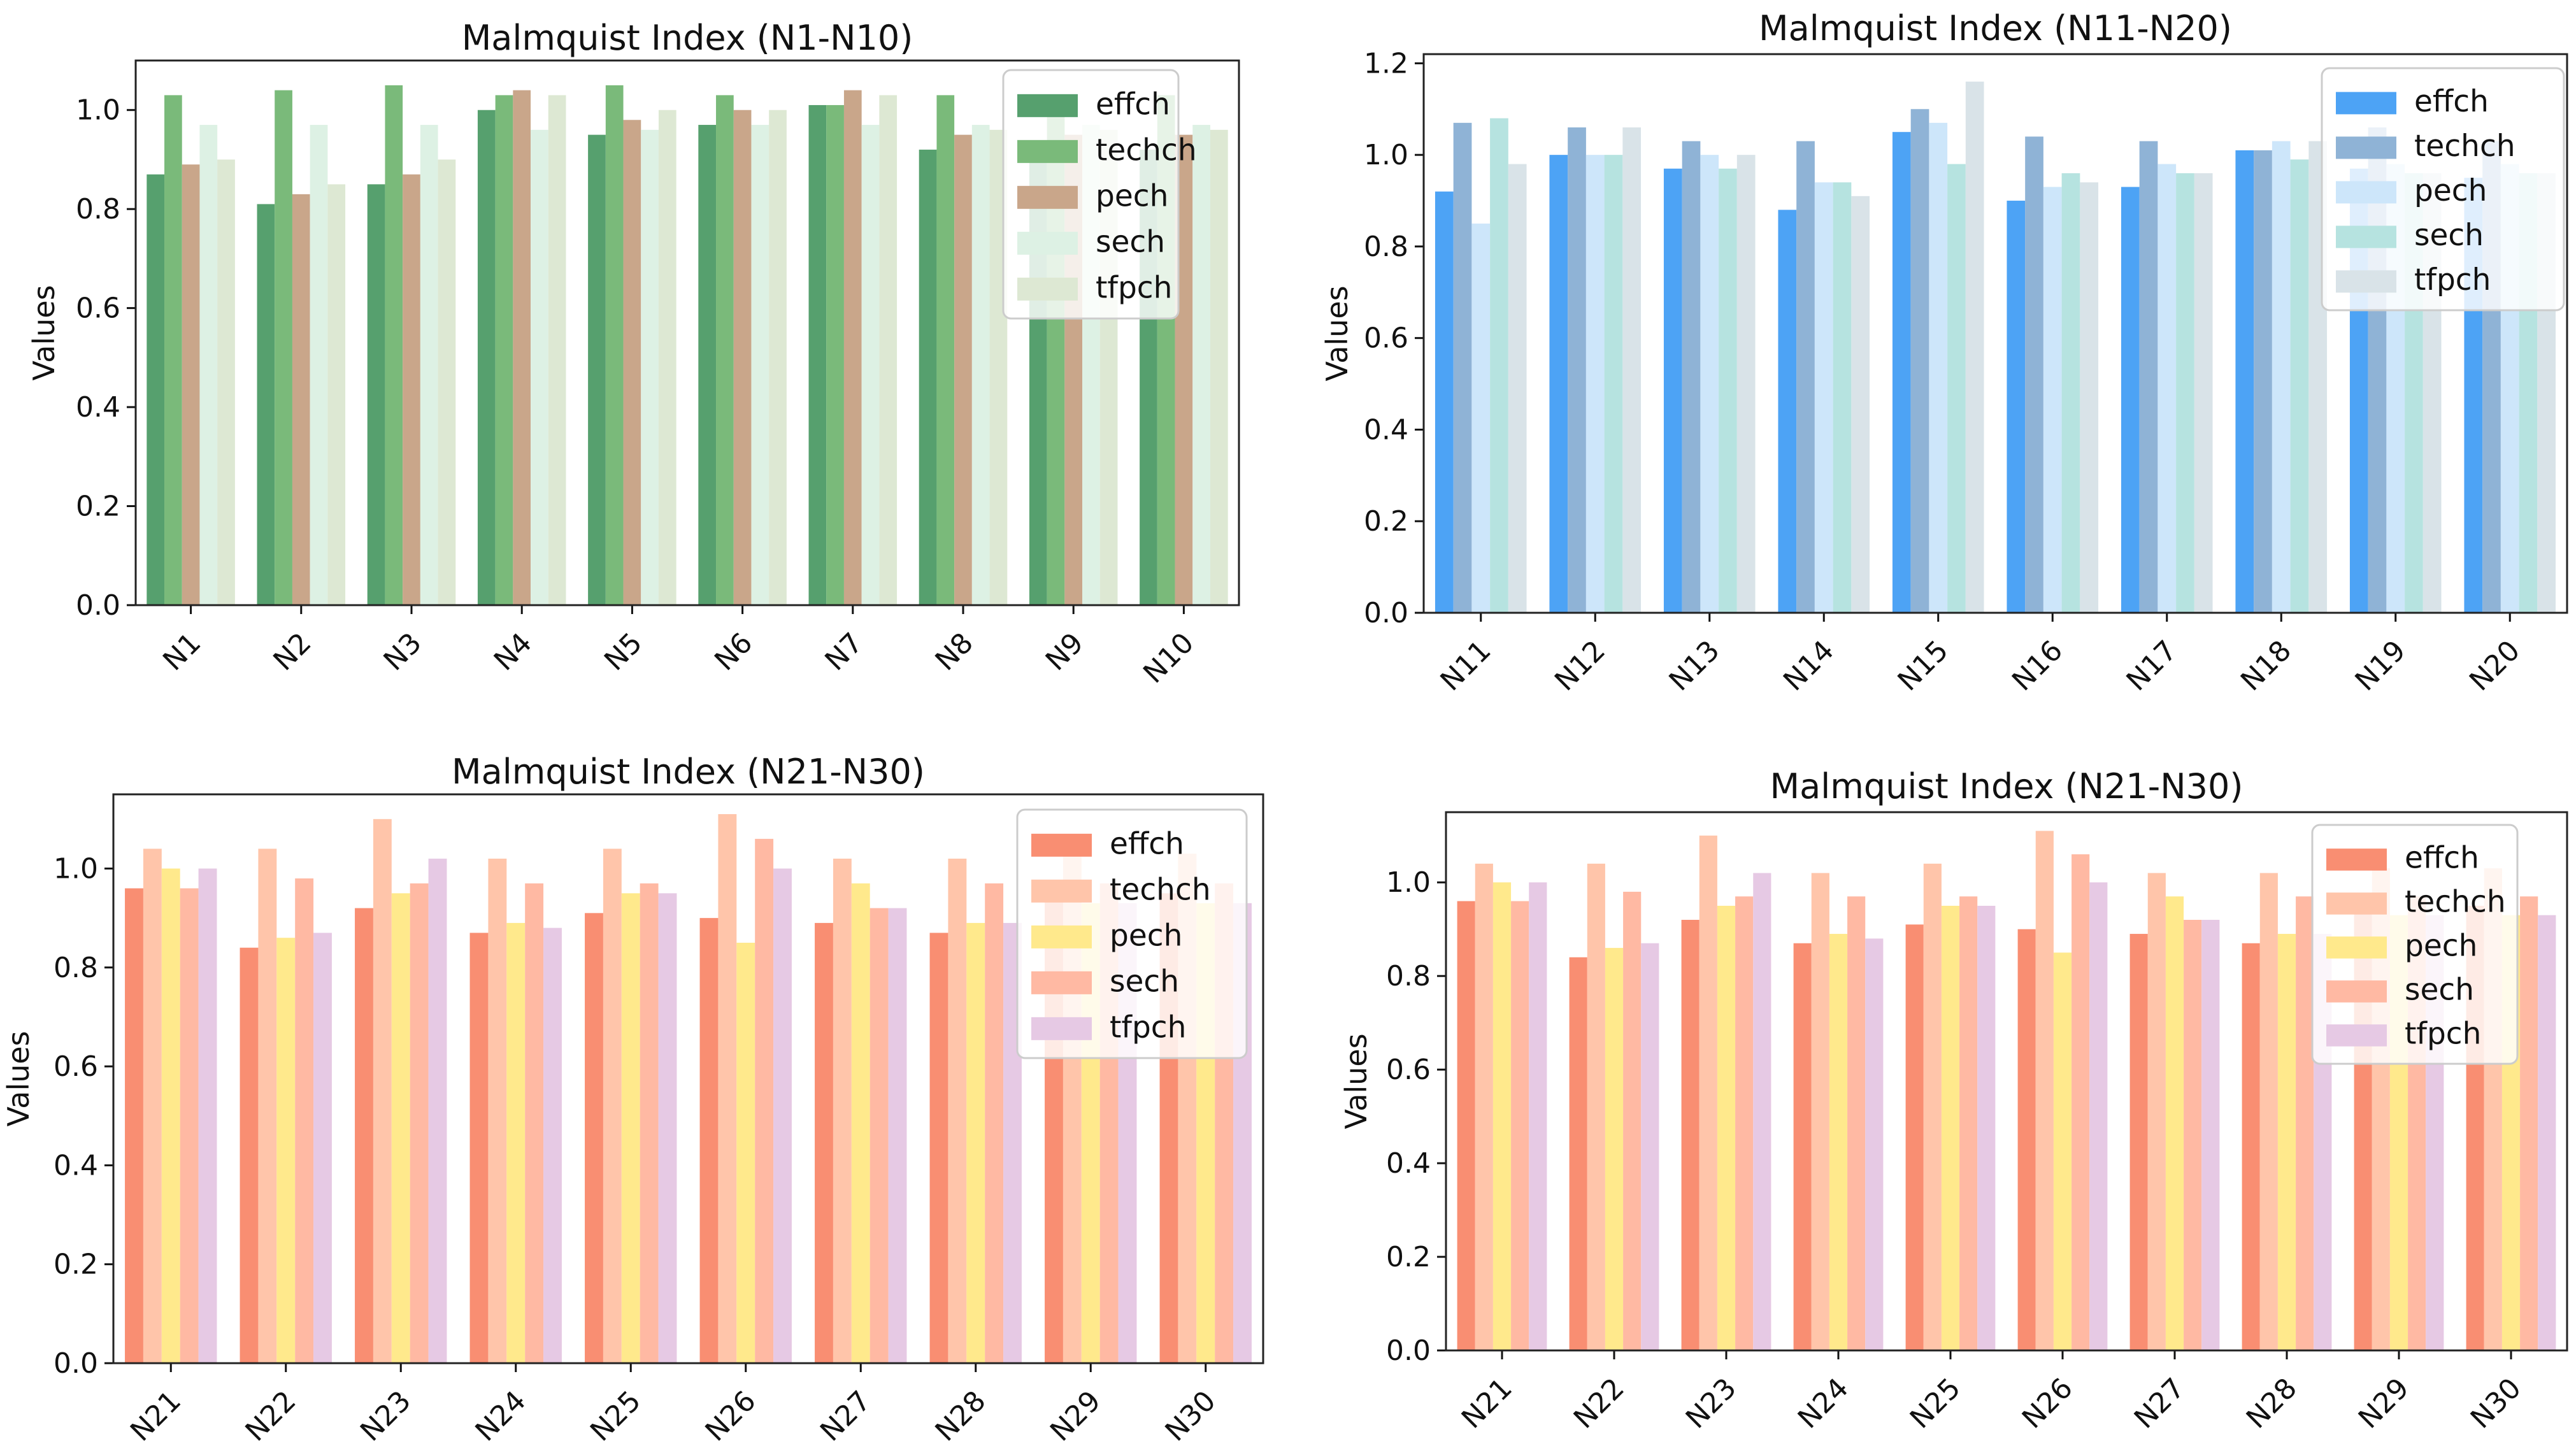 The height and width of the screenshot is (1453, 2576). What do you see at coordinates (2204, 393) in the screenshot?
I see `bar-tfpch-N17` at bounding box center [2204, 393].